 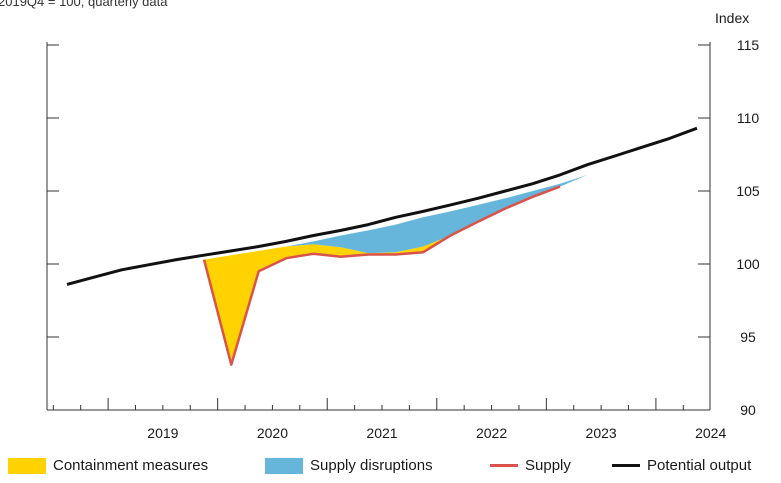 I want to click on x-tick-label: 2024, so click(x=710, y=433).